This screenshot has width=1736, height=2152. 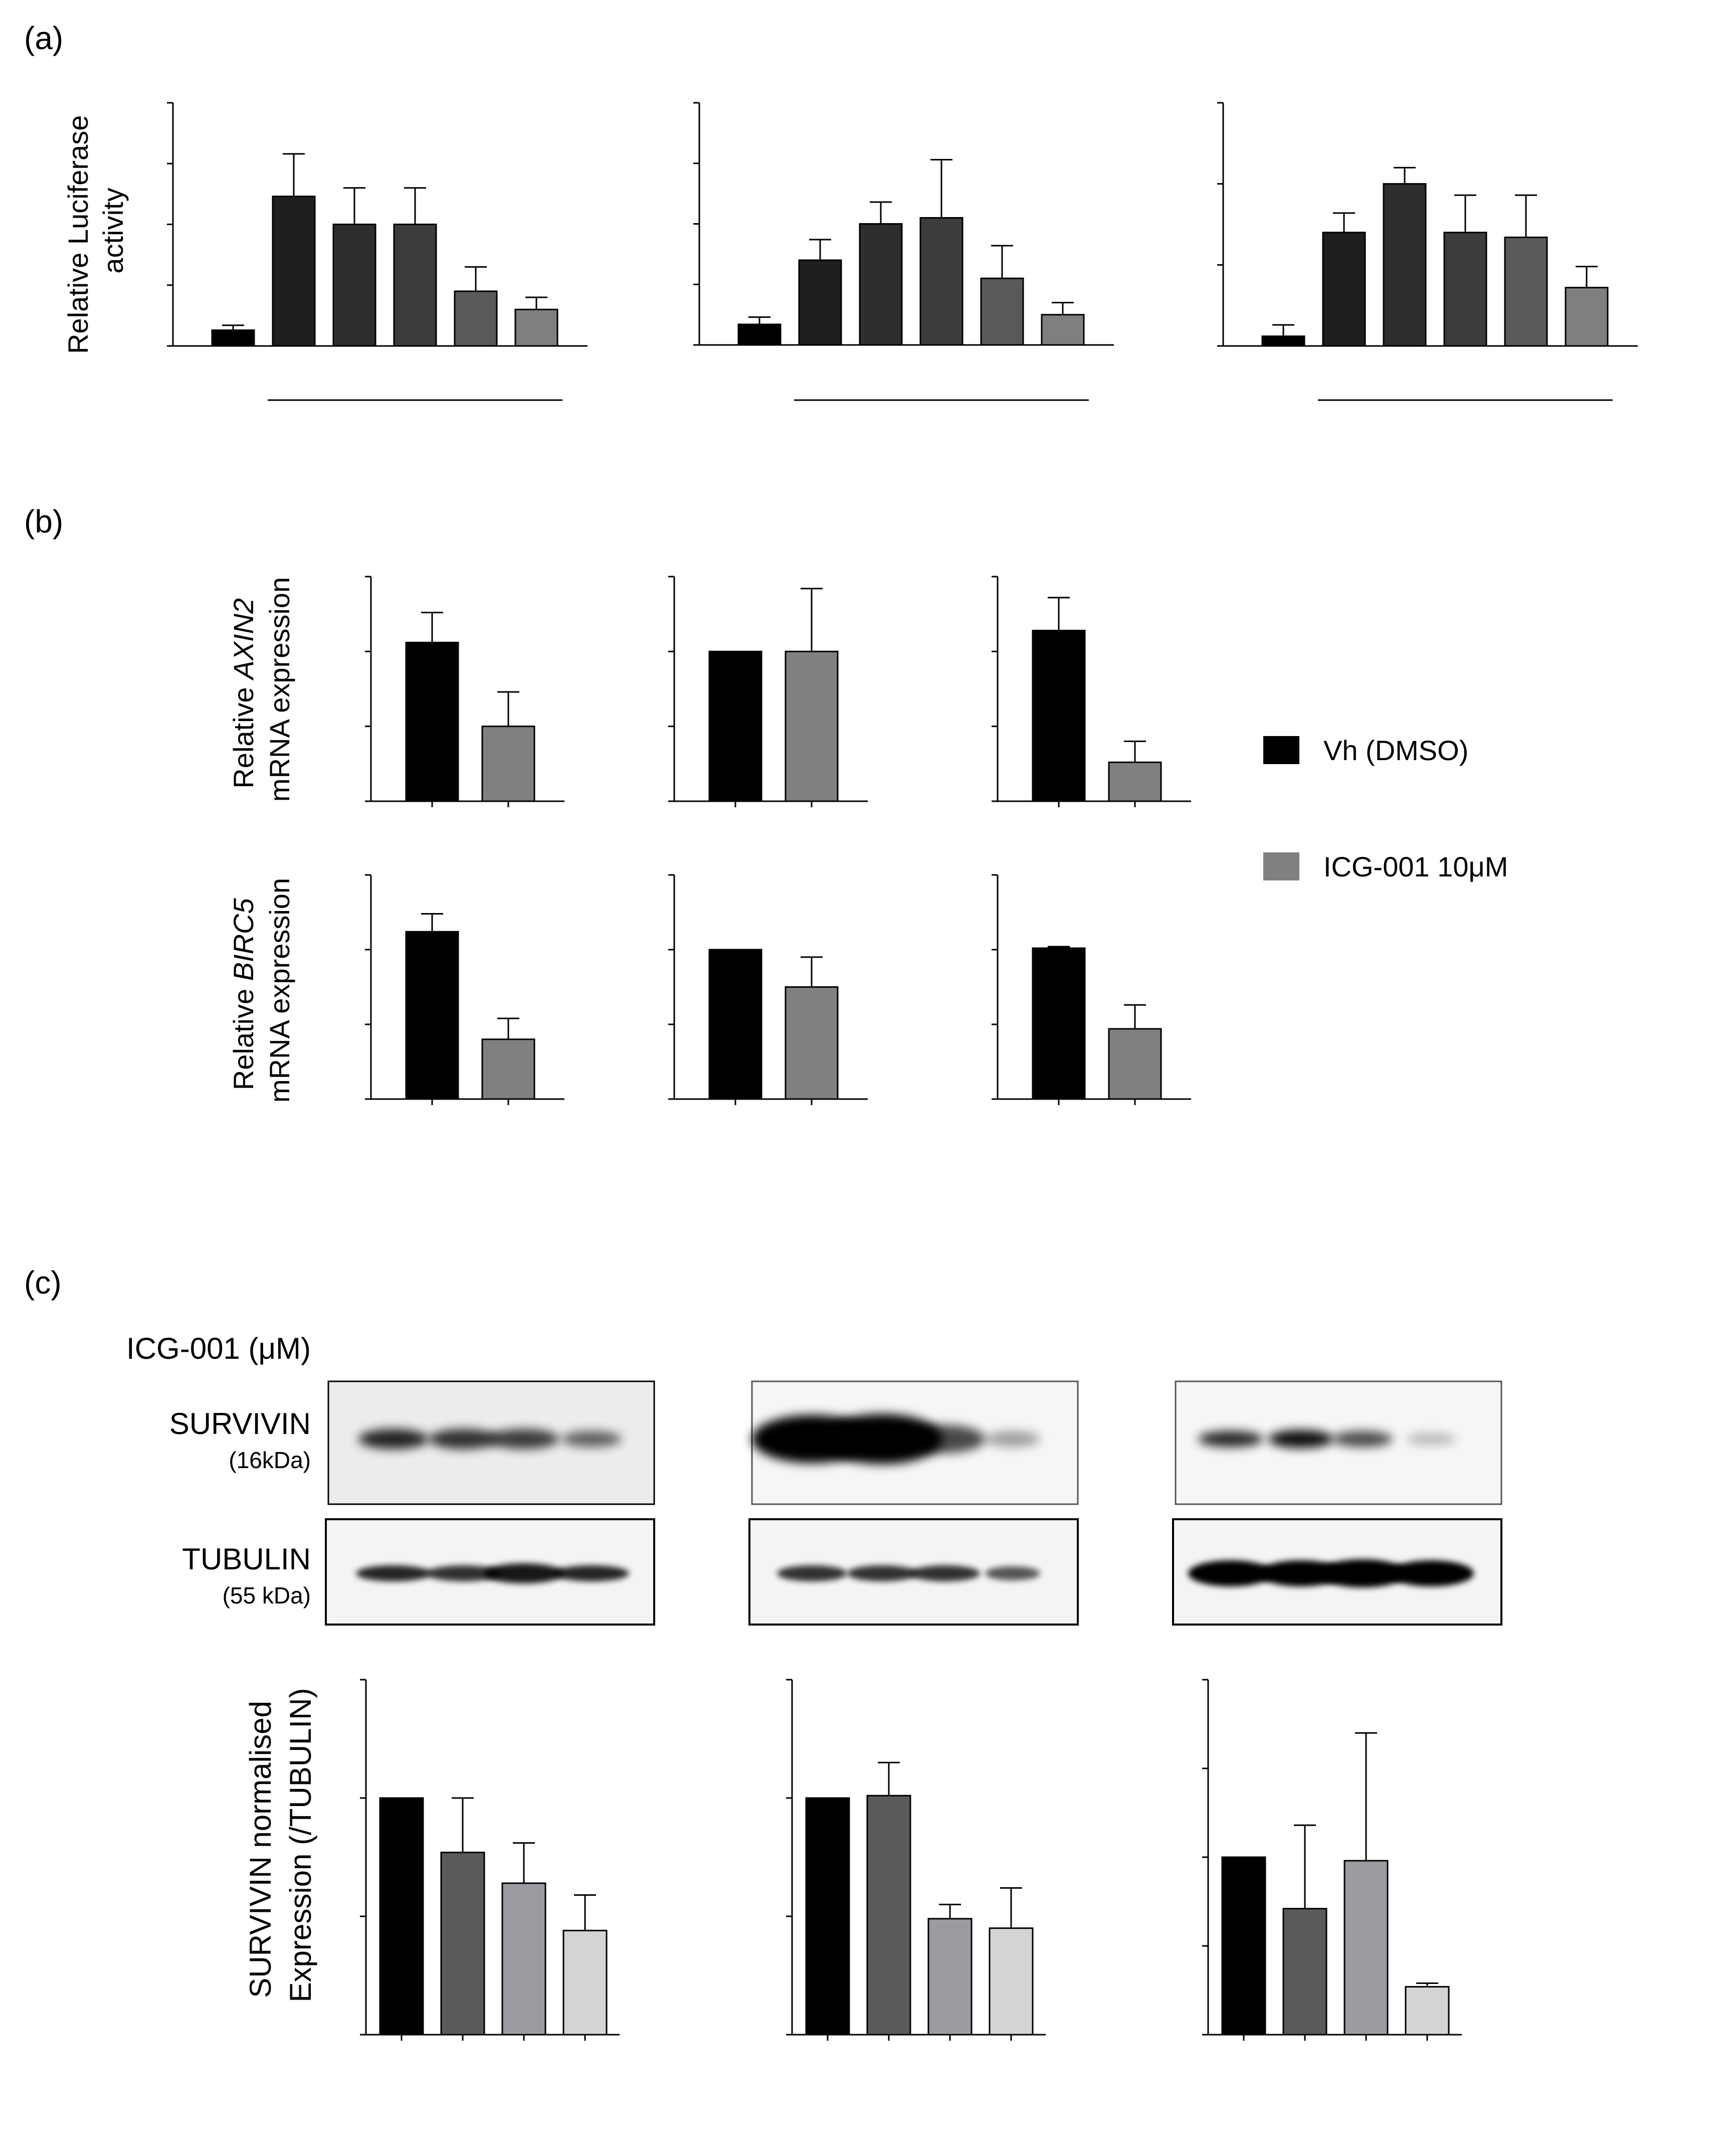 I want to click on panel-b-label: (b), so click(x=43, y=521).